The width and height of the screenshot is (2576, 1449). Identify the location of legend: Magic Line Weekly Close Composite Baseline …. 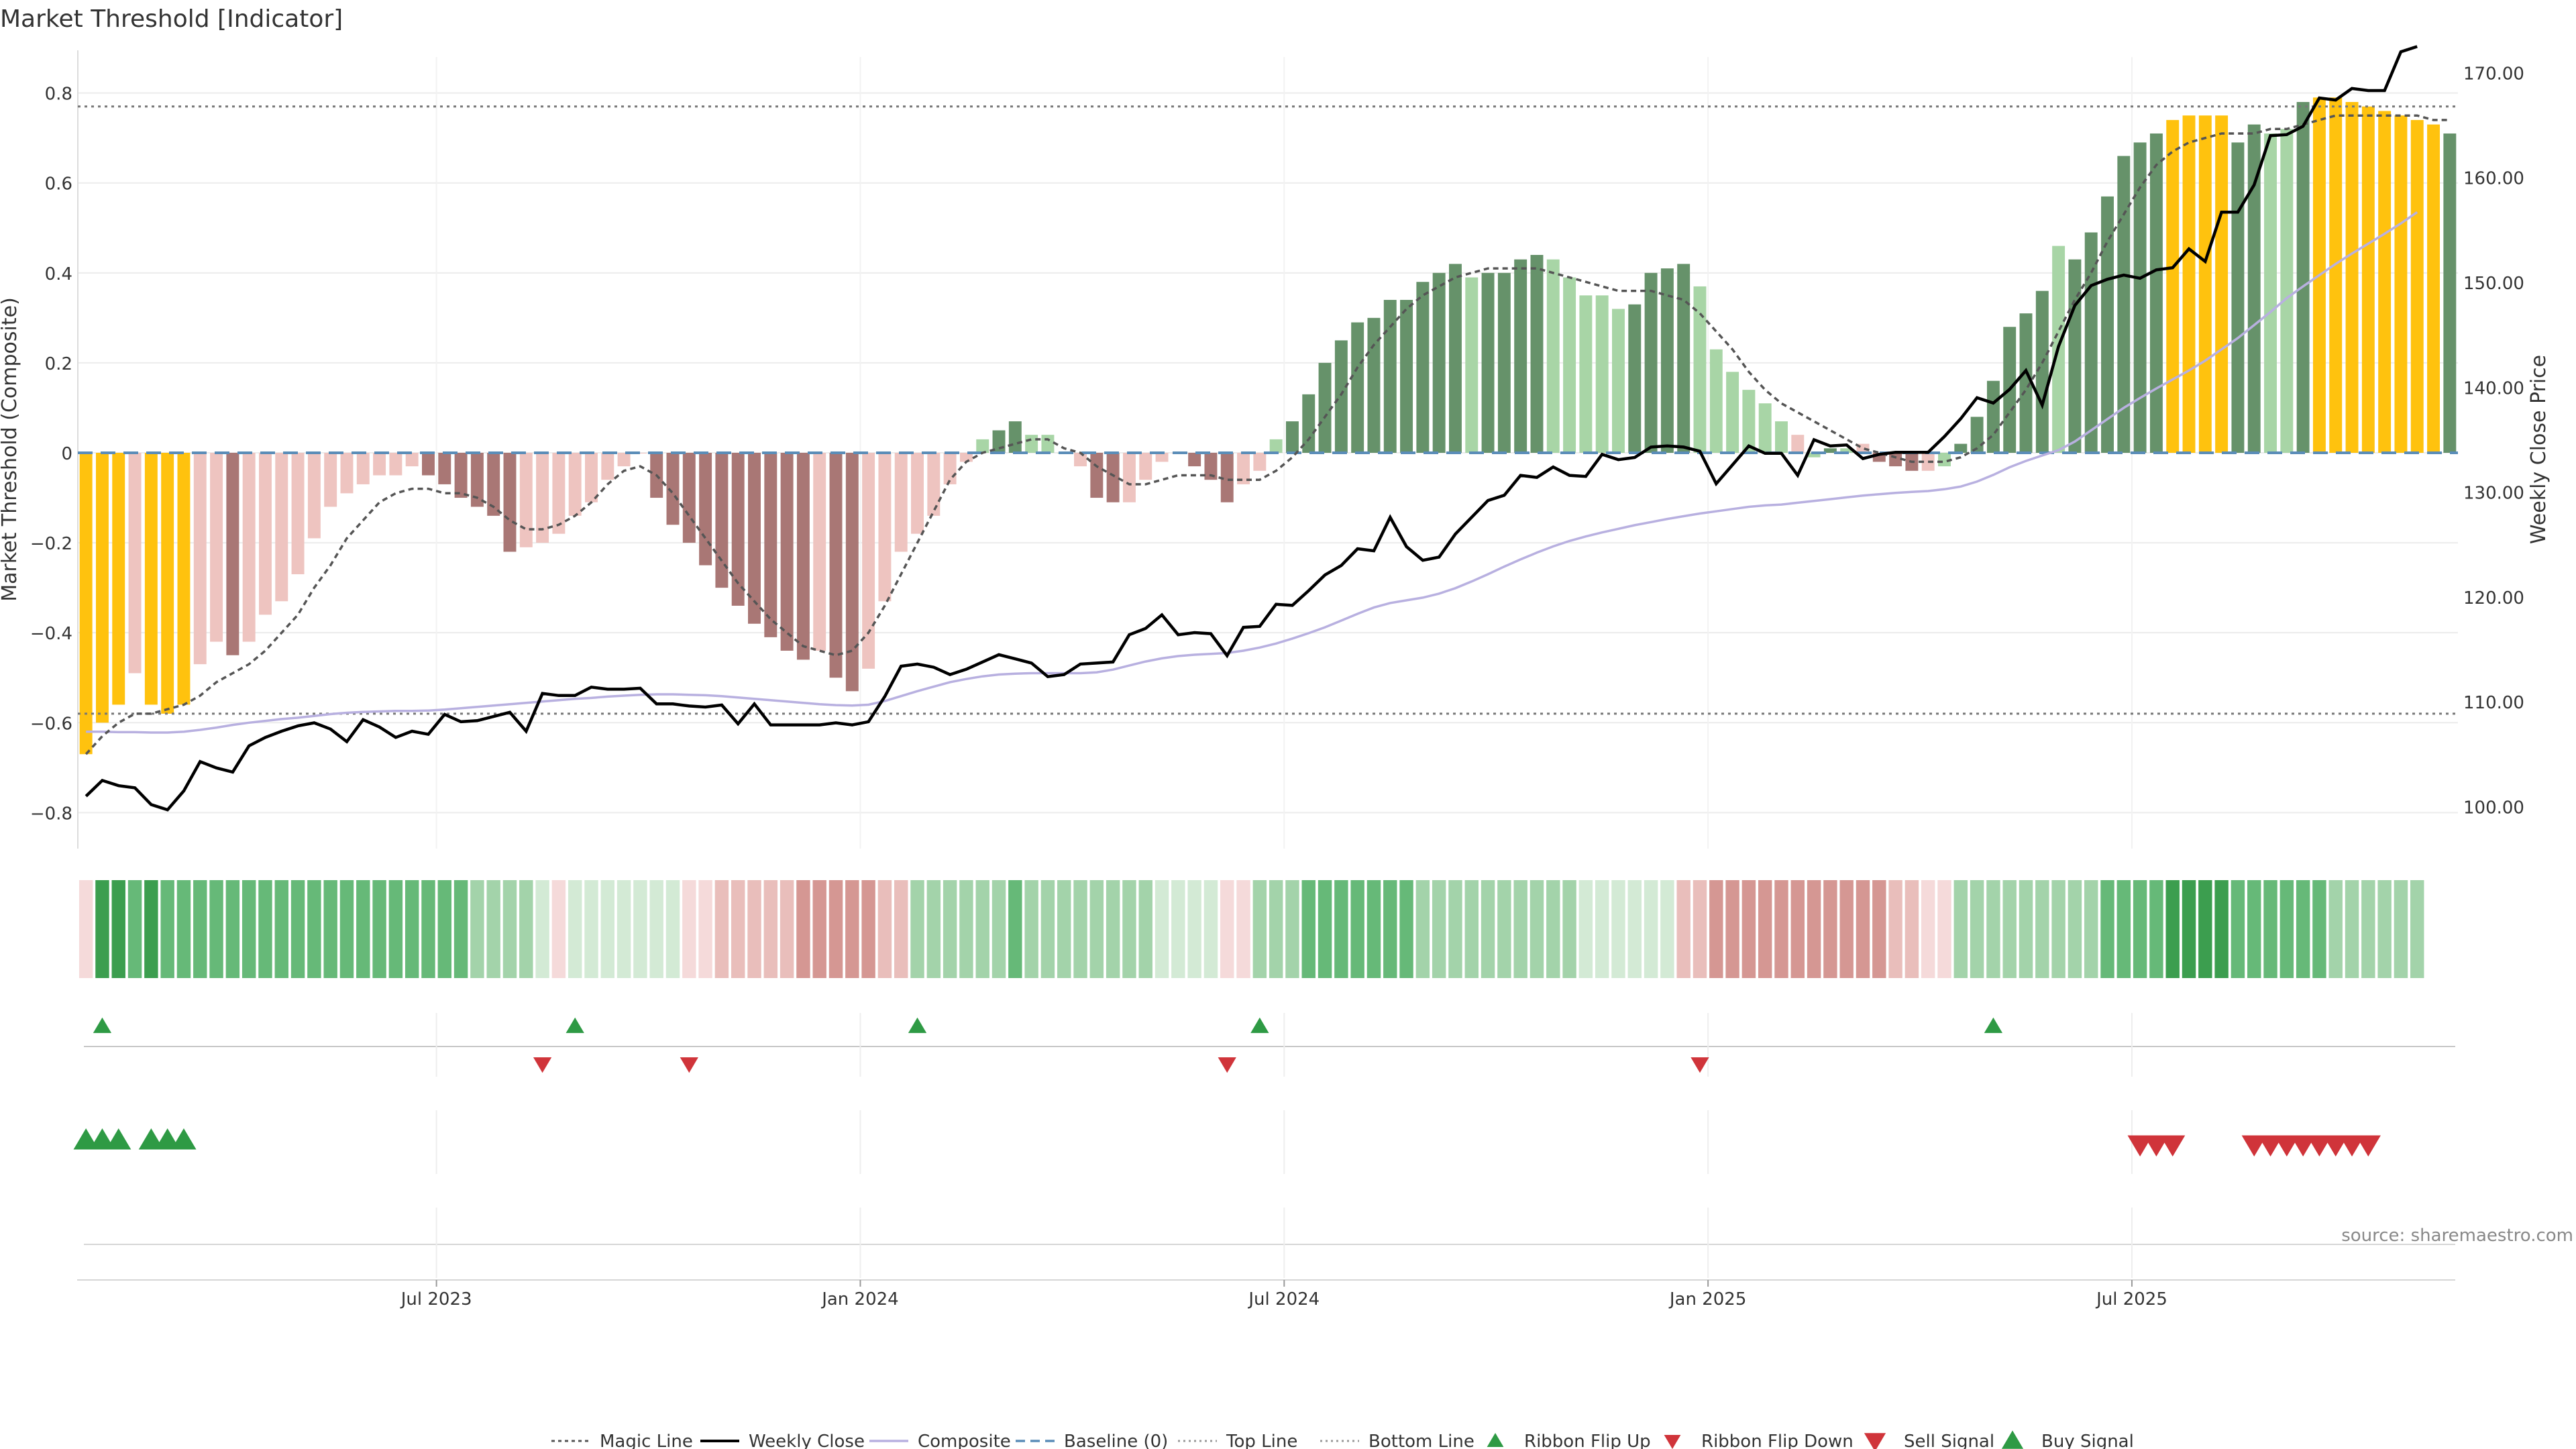
(1342, 1439).